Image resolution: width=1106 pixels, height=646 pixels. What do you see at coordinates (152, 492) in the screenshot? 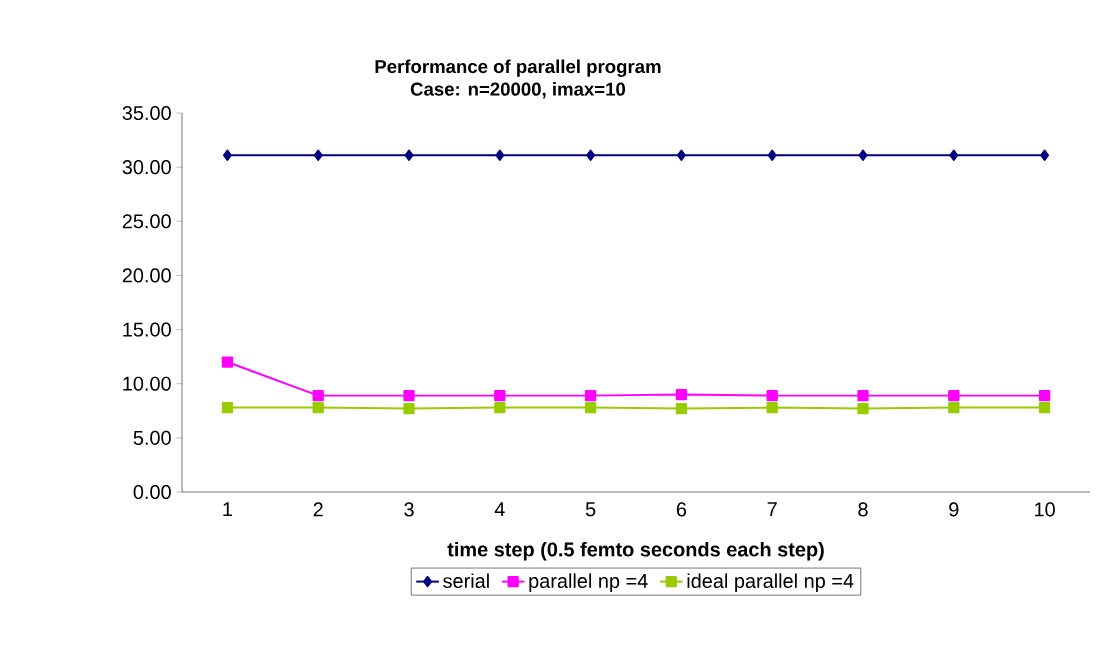
I see `y-tick-label: 0.00` at bounding box center [152, 492].